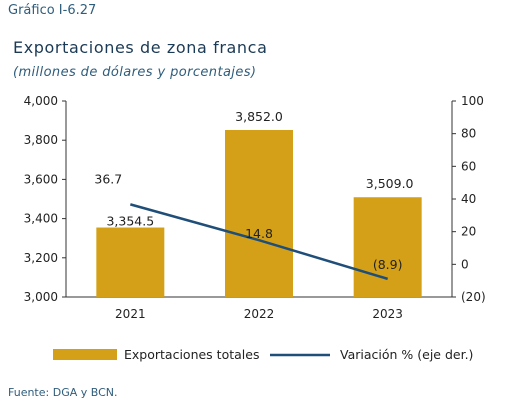  Describe the element at coordinates (473, 297) in the screenshot. I see `y-right-tick-label: (20)` at that location.